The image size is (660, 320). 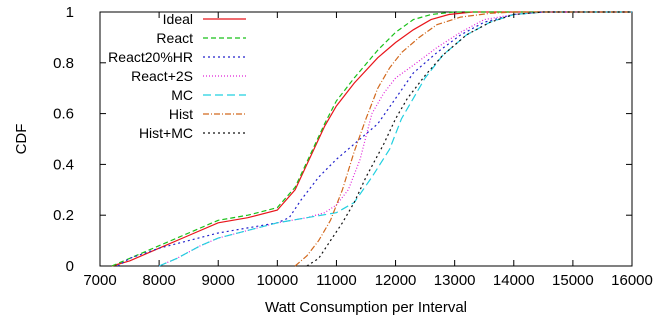 What do you see at coordinates (70, 266) in the screenshot?
I see `y-tick-label: 0` at bounding box center [70, 266].